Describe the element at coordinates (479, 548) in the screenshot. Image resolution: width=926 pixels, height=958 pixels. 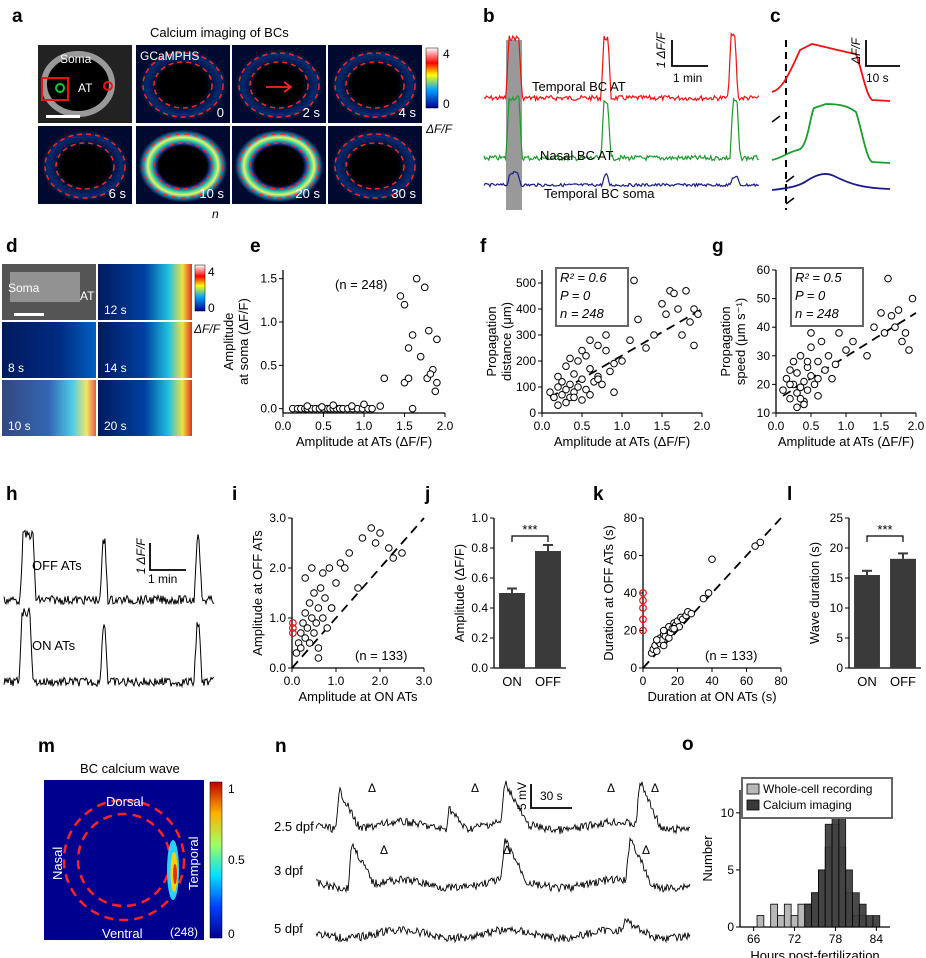
I see `y-tick-label: 0.8` at that location.